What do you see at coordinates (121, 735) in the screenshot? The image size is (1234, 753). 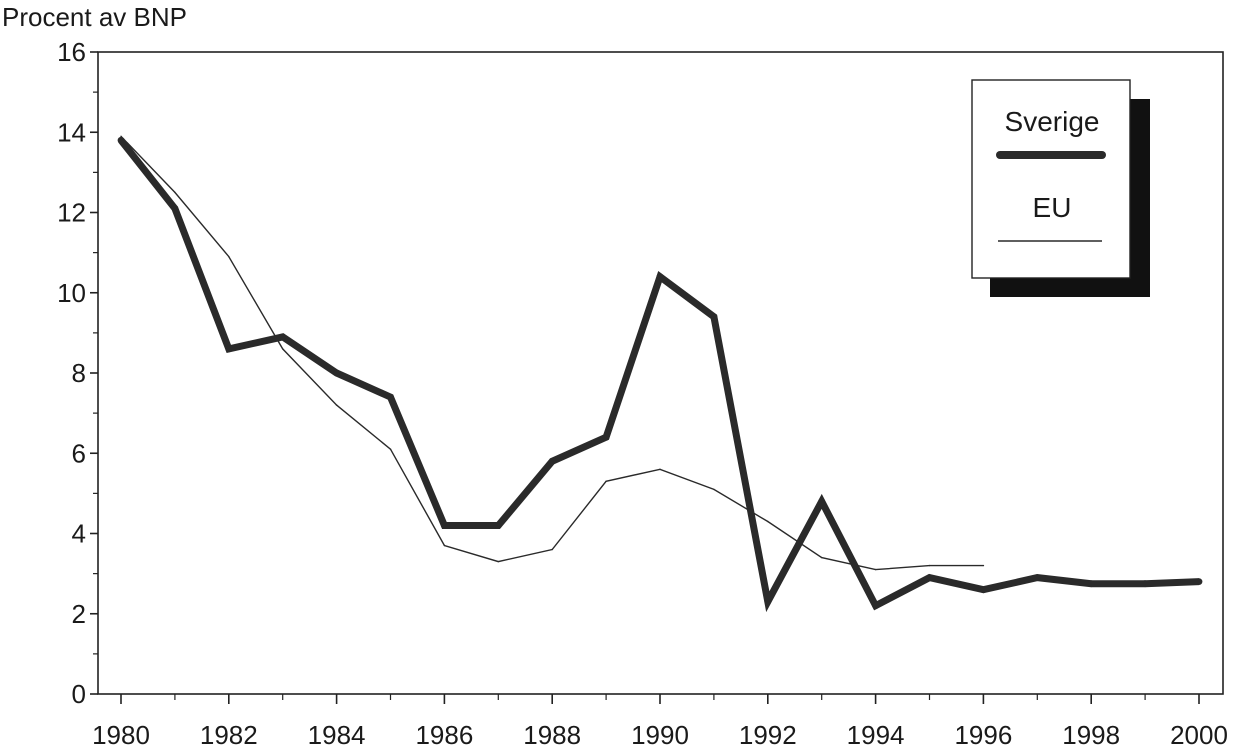 I see `x-tick-label: 1980` at bounding box center [121, 735].